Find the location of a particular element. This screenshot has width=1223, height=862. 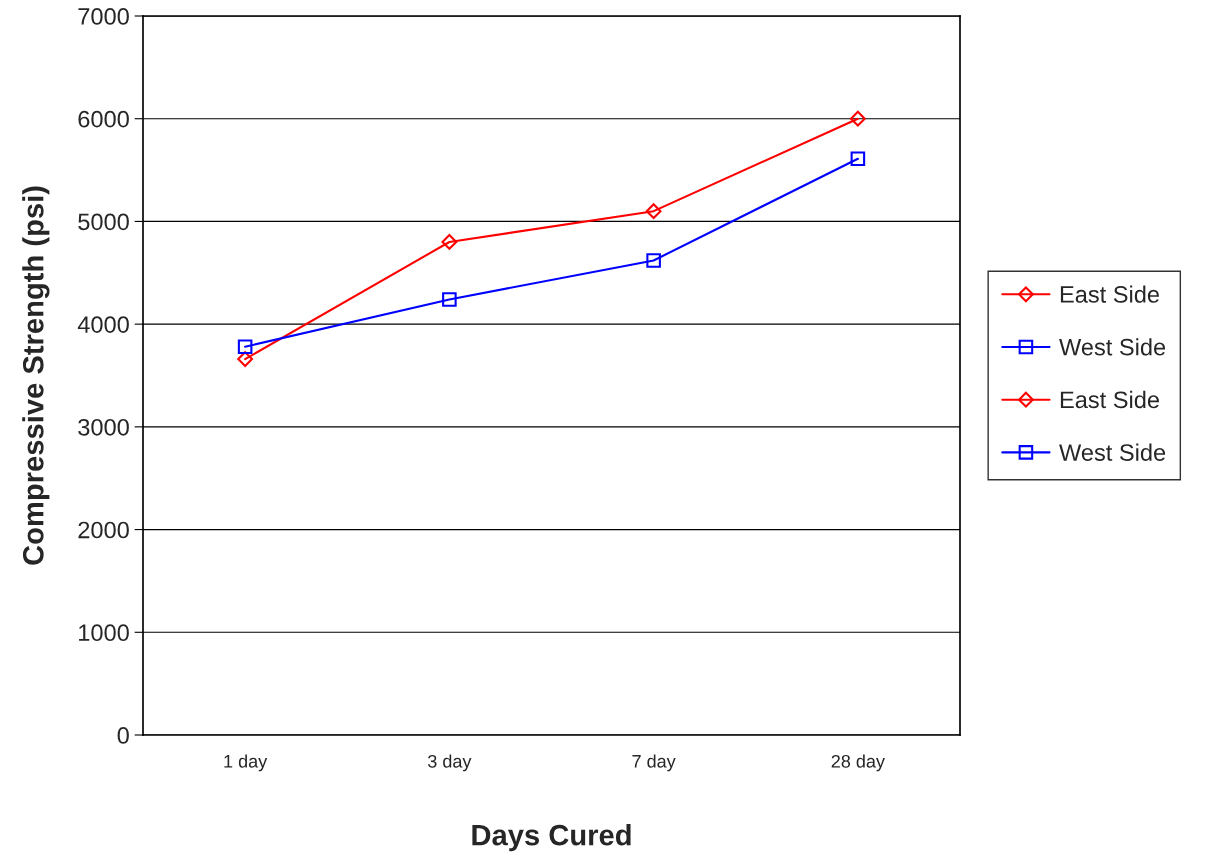

x-tick-label: 28 day is located at coordinates (858, 763).